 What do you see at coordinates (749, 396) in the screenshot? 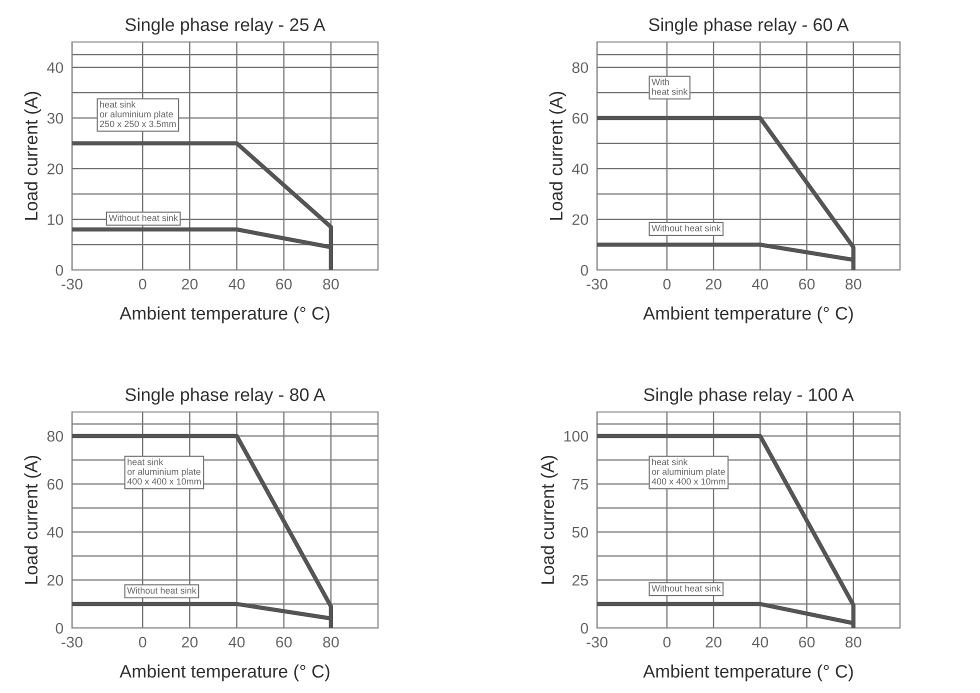
I see `chart-title: Single phase relay - 100 A` at bounding box center [749, 396].